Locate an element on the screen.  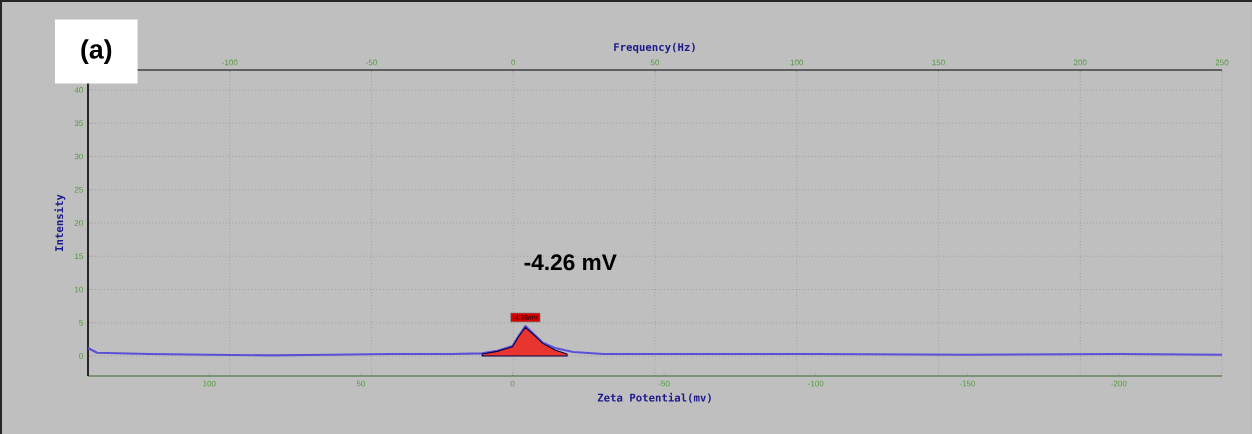
y-tick-label: 30 is located at coordinates (78, 156).